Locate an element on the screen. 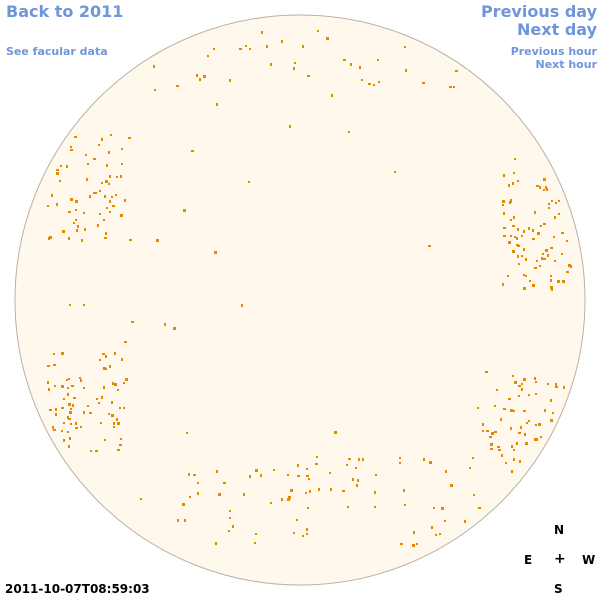 This screenshot has height=600, width=600. next-day-link: Next day is located at coordinates (557, 29).